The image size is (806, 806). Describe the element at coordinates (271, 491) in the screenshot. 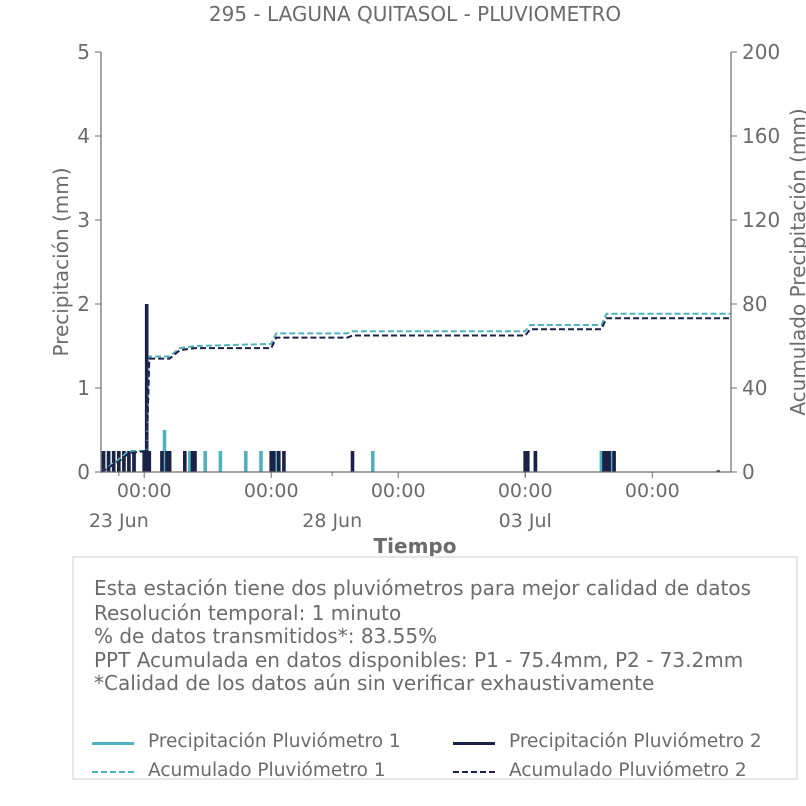

I see `x-tick-label-1: 00:00` at that location.